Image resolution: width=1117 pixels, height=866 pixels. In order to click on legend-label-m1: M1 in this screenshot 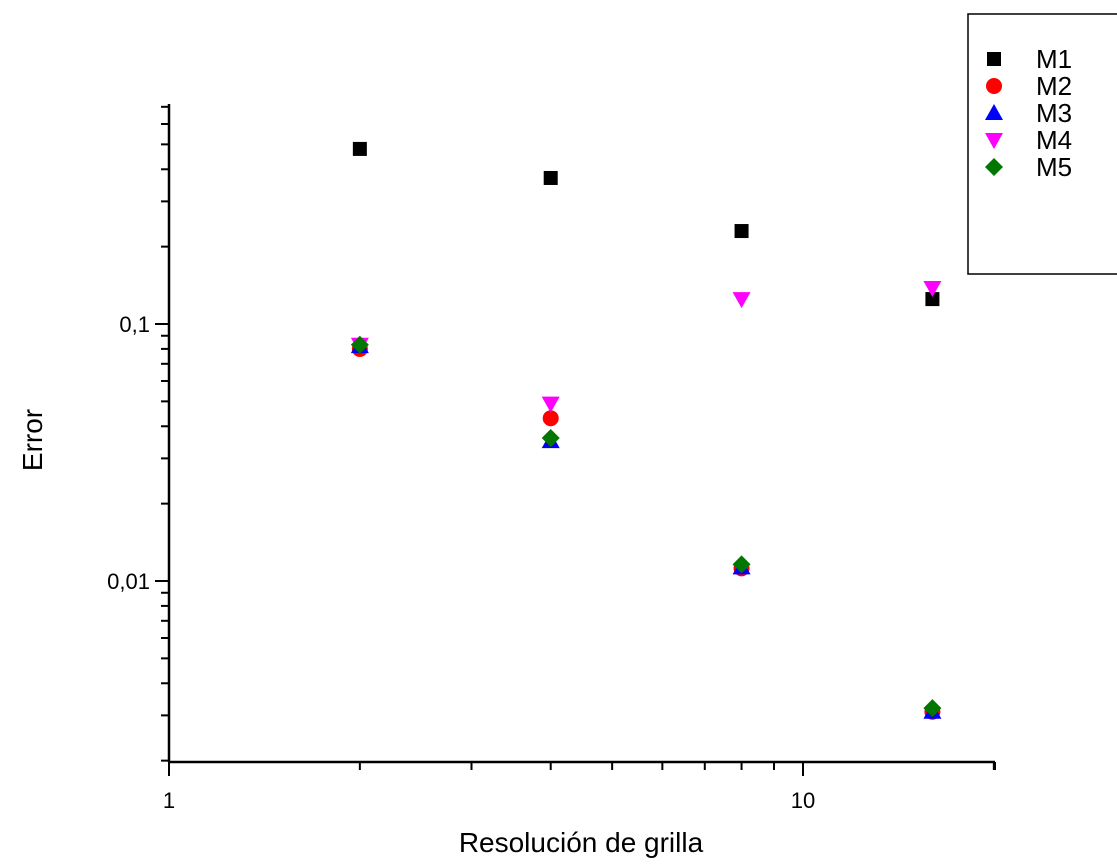, I will do `click(1054, 59)`.